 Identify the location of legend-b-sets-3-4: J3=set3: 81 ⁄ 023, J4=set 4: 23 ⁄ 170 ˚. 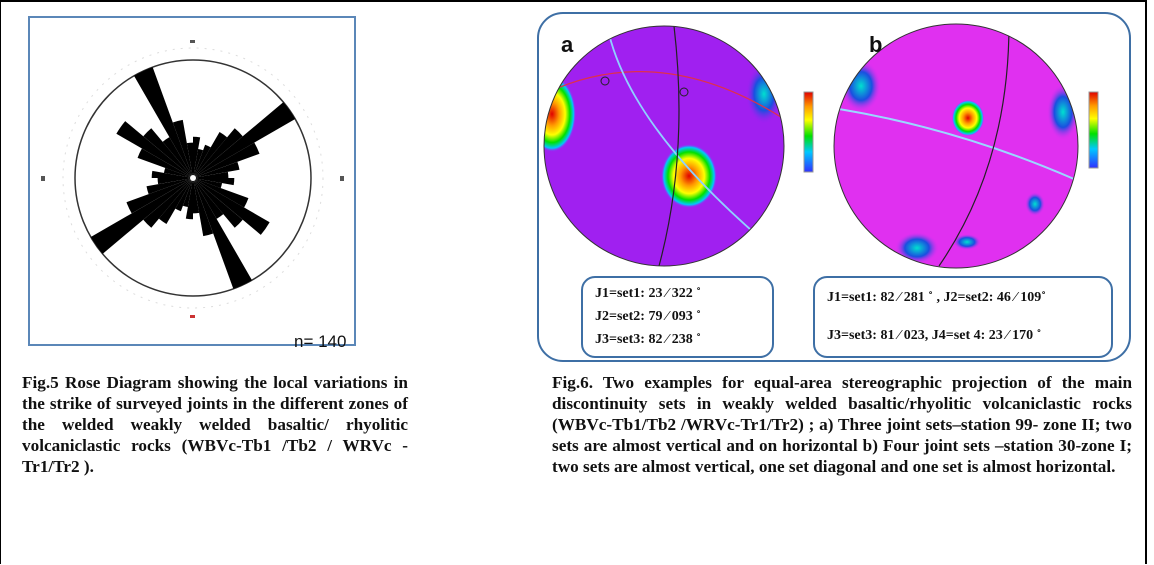
(934, 335).